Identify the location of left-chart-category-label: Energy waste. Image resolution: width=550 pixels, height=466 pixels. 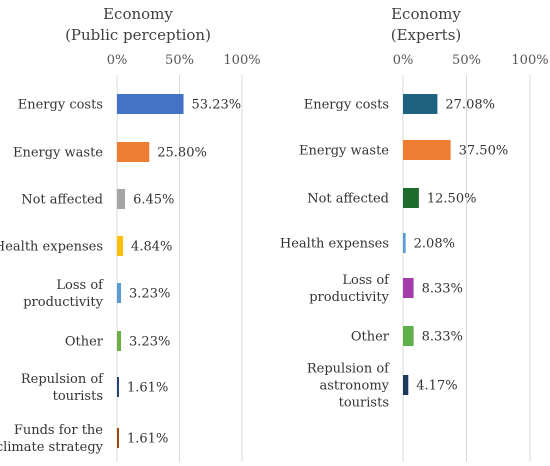
(58, 153).